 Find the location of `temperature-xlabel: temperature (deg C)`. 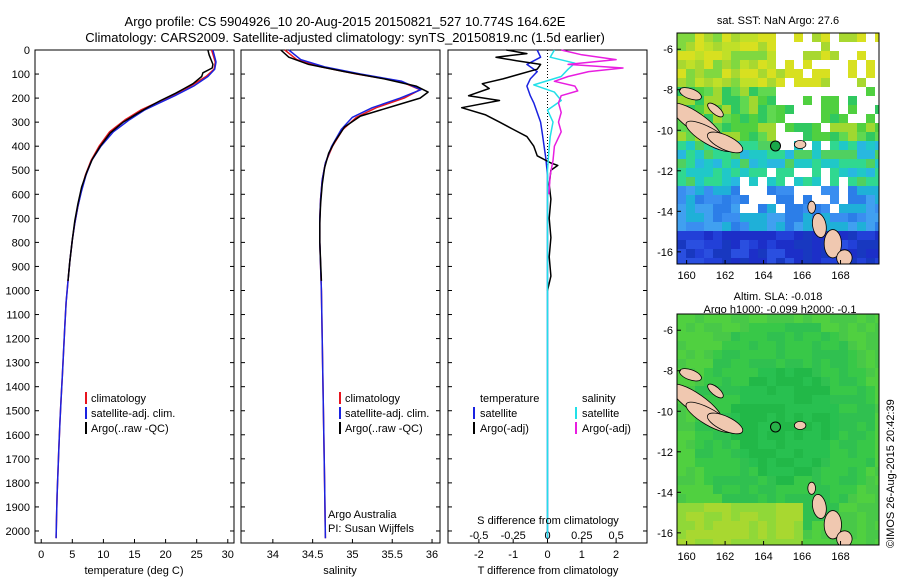

temperature-xlabel: temperature (deg C) is located at coordinates (133, 571).